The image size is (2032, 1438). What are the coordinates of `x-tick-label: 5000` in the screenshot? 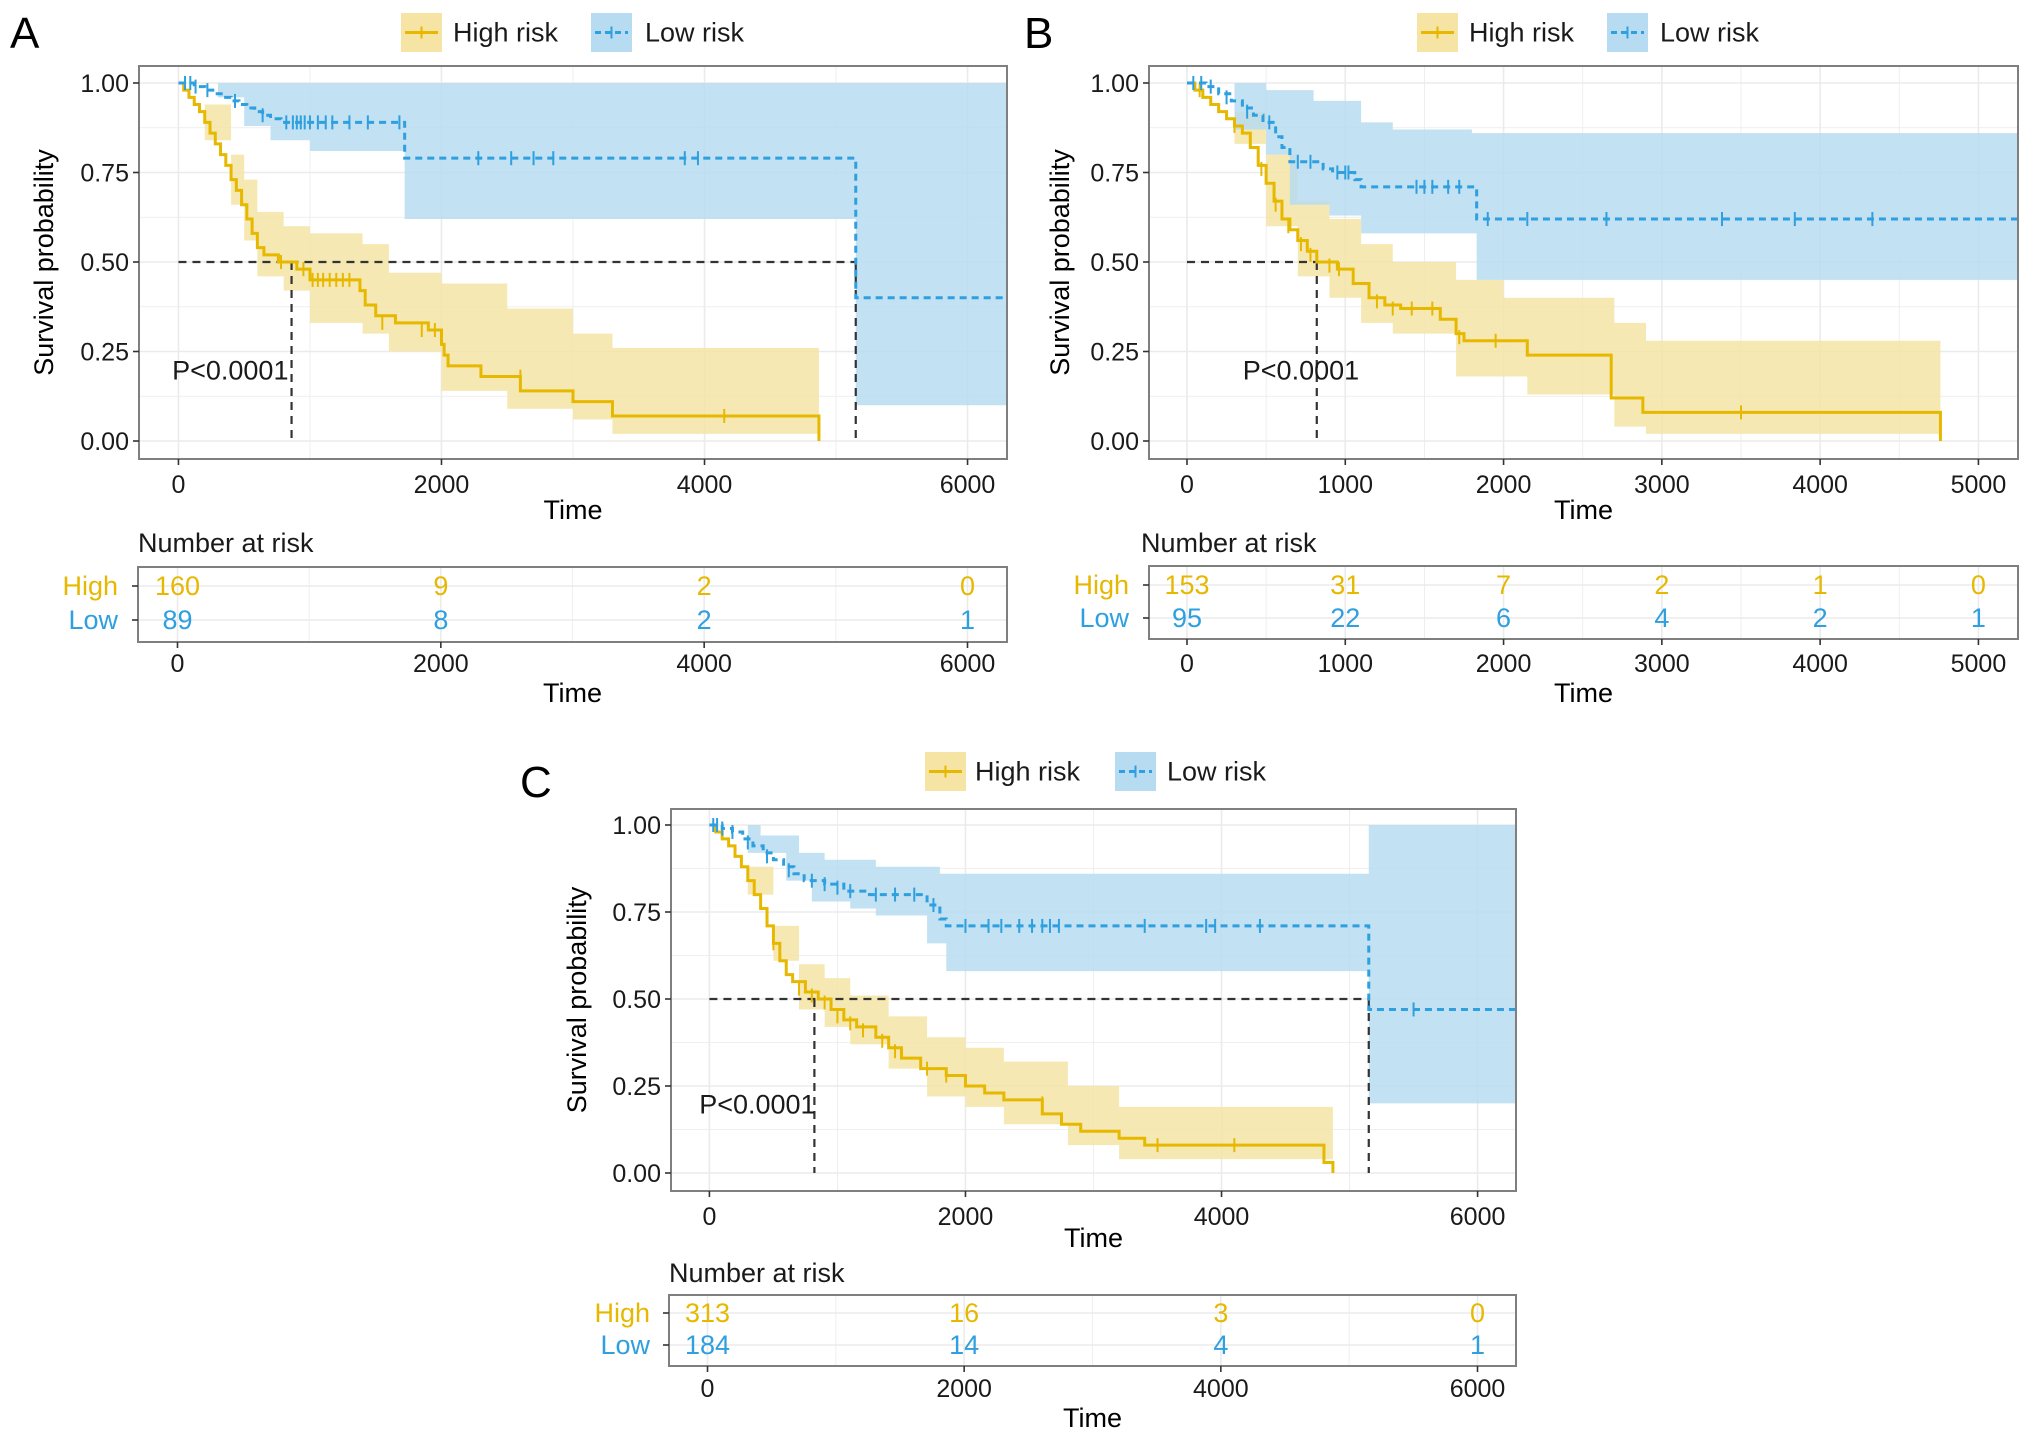 It's located at (1979, 485).